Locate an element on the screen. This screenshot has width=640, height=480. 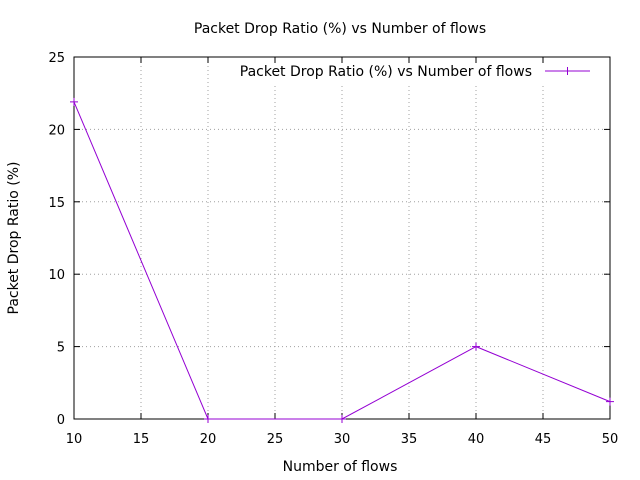
x-tick-label: 40 is located at coordinates (476, 439).